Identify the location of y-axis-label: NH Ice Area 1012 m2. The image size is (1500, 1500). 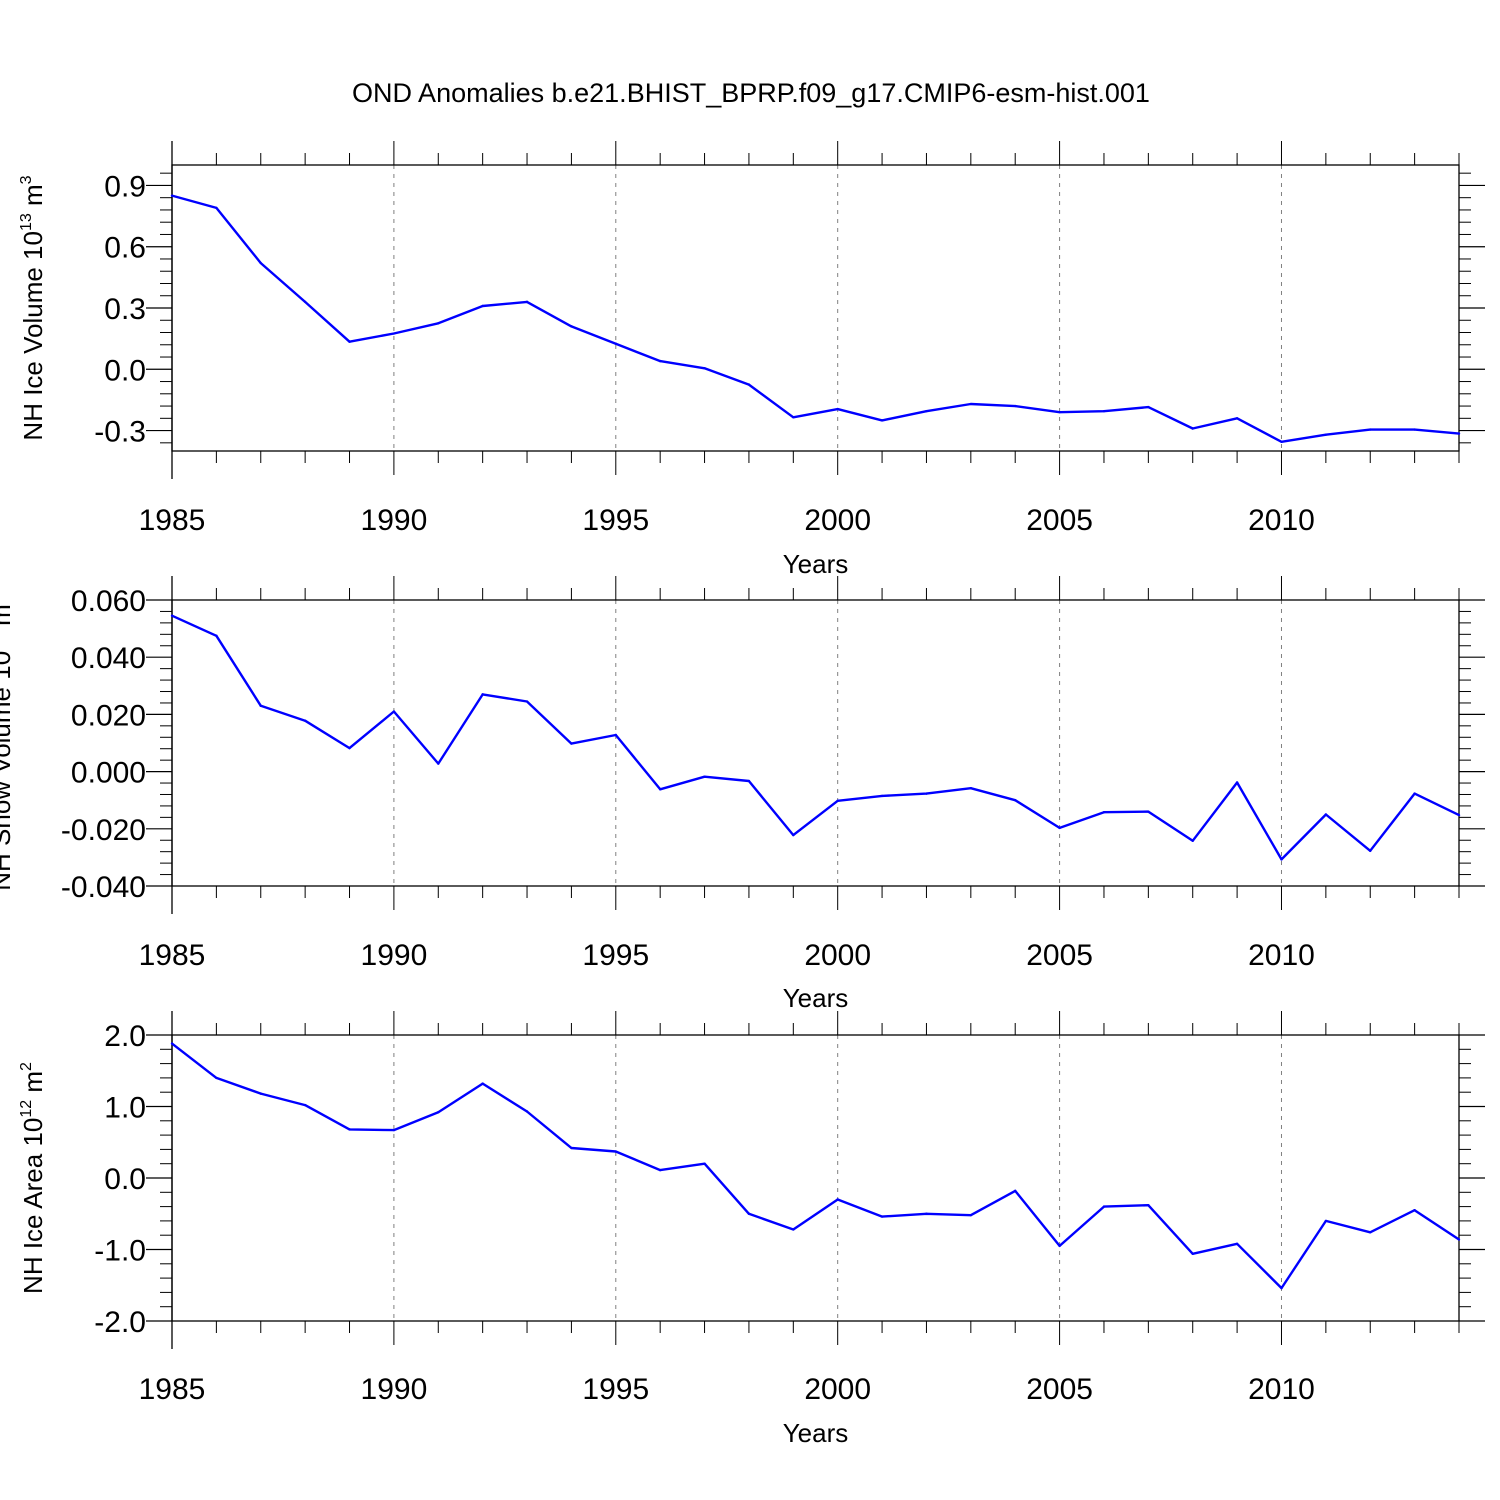
(33, 1178).